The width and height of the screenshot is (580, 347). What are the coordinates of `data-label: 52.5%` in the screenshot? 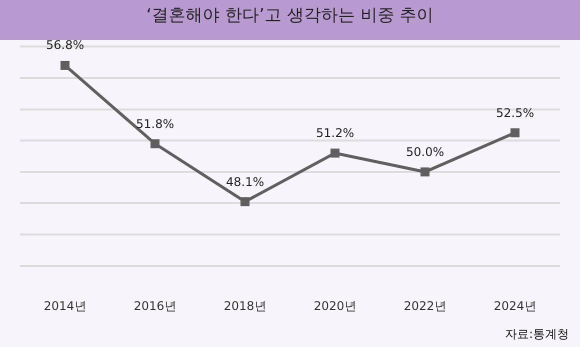 It's located at (515, 113).